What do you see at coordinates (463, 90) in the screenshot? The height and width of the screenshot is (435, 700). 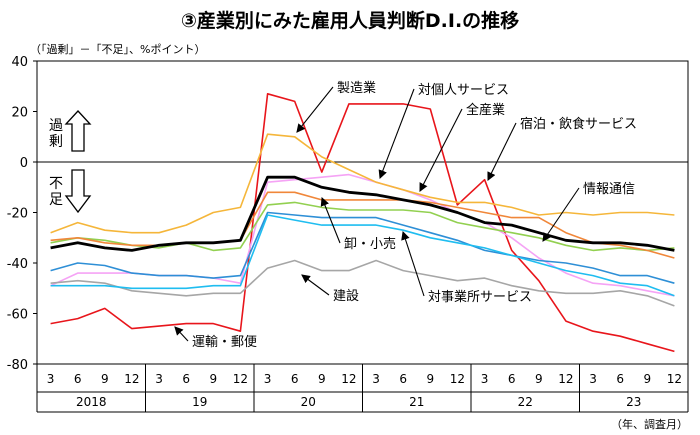 I see `annotation-label: 対個人サービス` at bounding box center [463, 90].